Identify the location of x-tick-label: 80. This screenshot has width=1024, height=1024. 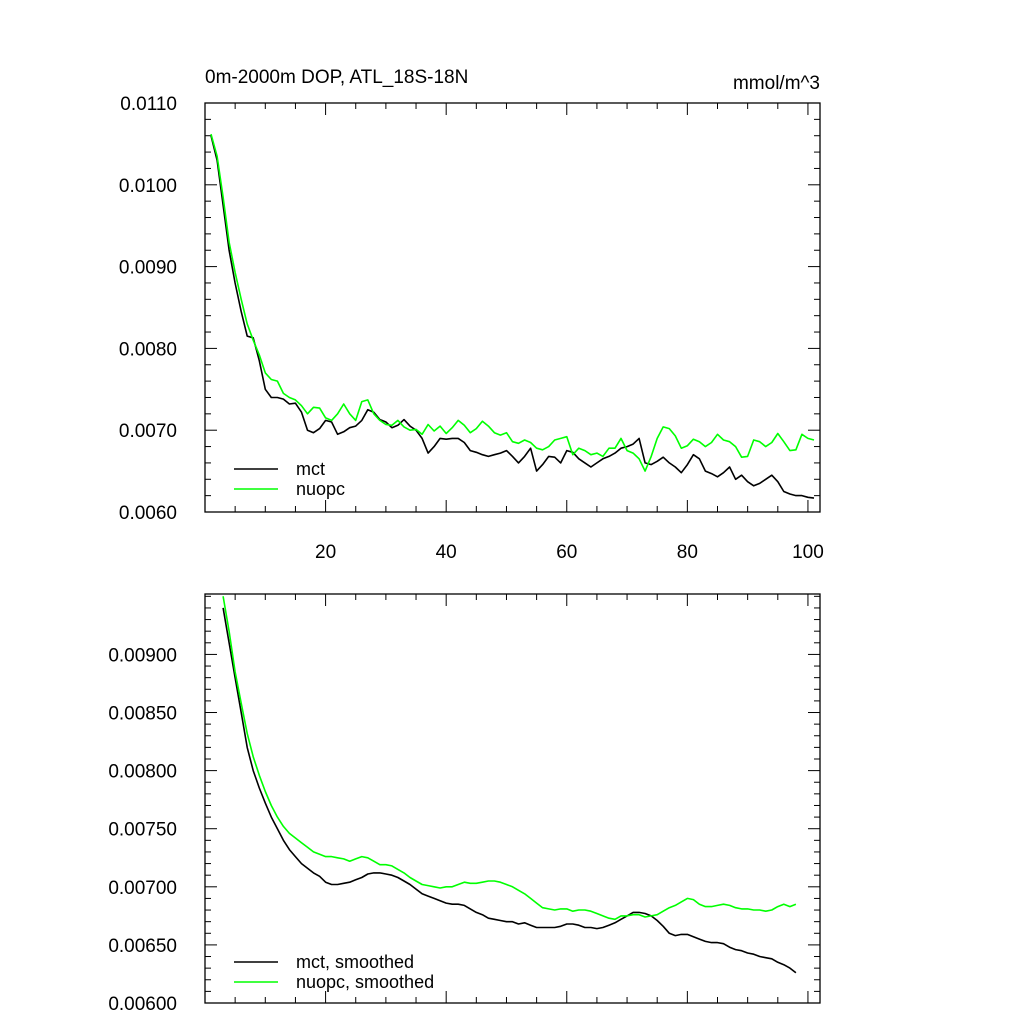
(687, 552).